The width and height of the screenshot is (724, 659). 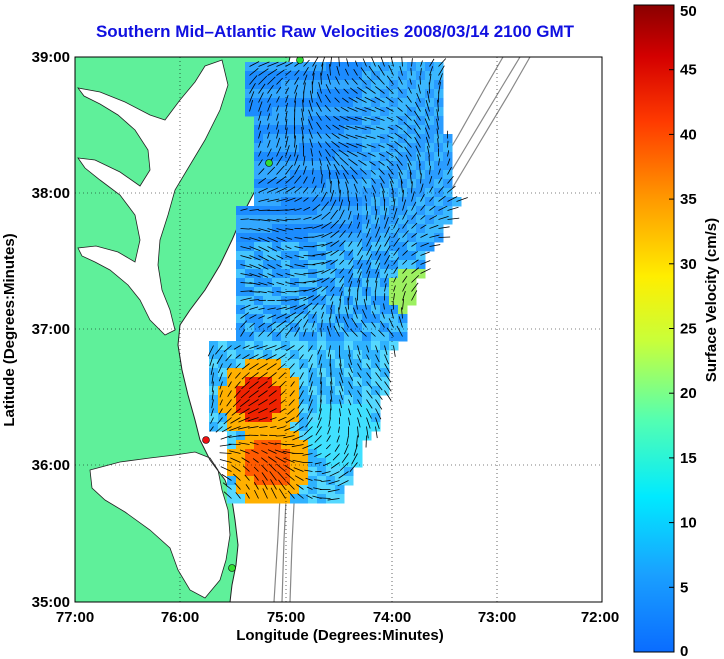 I want to click on x-tick-label: 76:00, so click(x=180, y=617).